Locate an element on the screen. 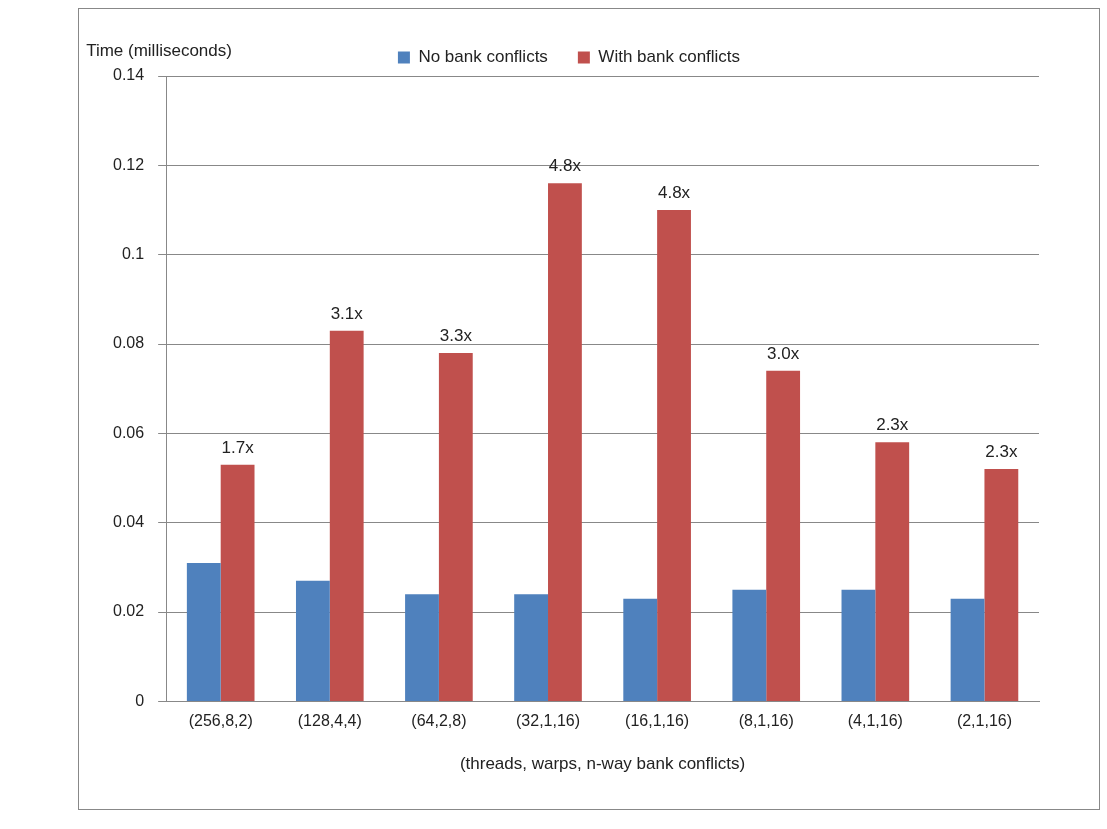 The height and width of the screenshot is (829, 1107). x-tick-label: (32,1,16) is located at coordinates (548, 721).